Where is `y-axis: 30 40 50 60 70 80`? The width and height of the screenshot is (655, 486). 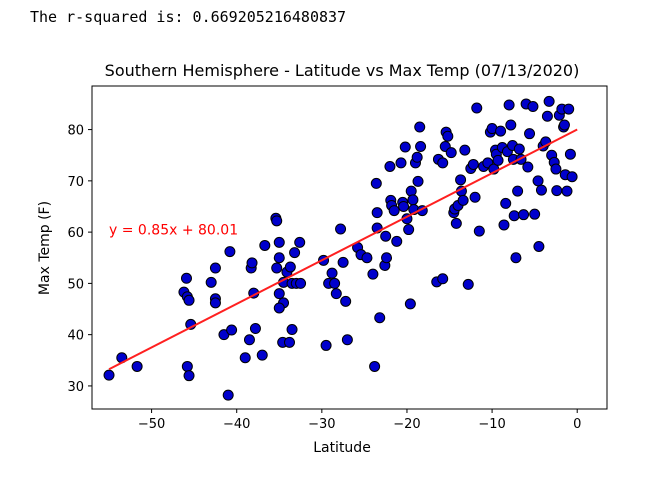 y-axis: 30 40 50 60 70 80 is located at coordinates (79, 259).